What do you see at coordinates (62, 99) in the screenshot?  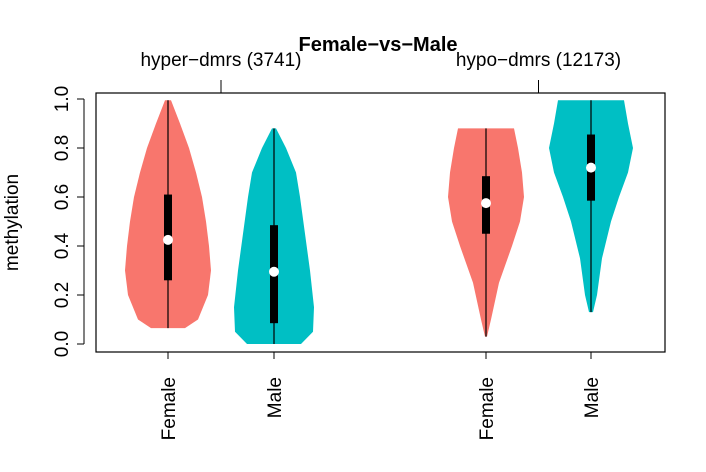 I see `y-tick-label: 1.0` at bounding box center [62, 99].